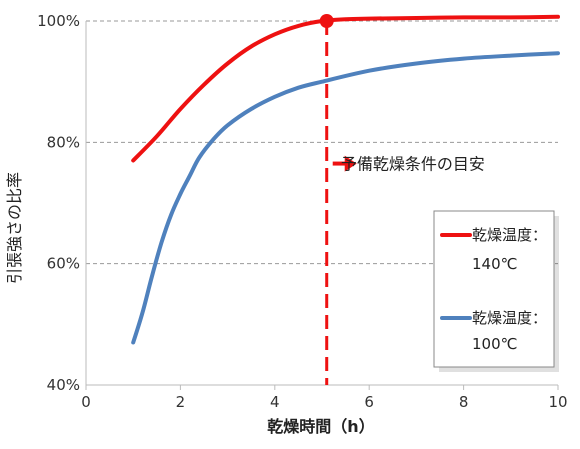 This screenshot has height=449, width=580. I want to click on y-tick-label-1: 60%, so click(63, 264).